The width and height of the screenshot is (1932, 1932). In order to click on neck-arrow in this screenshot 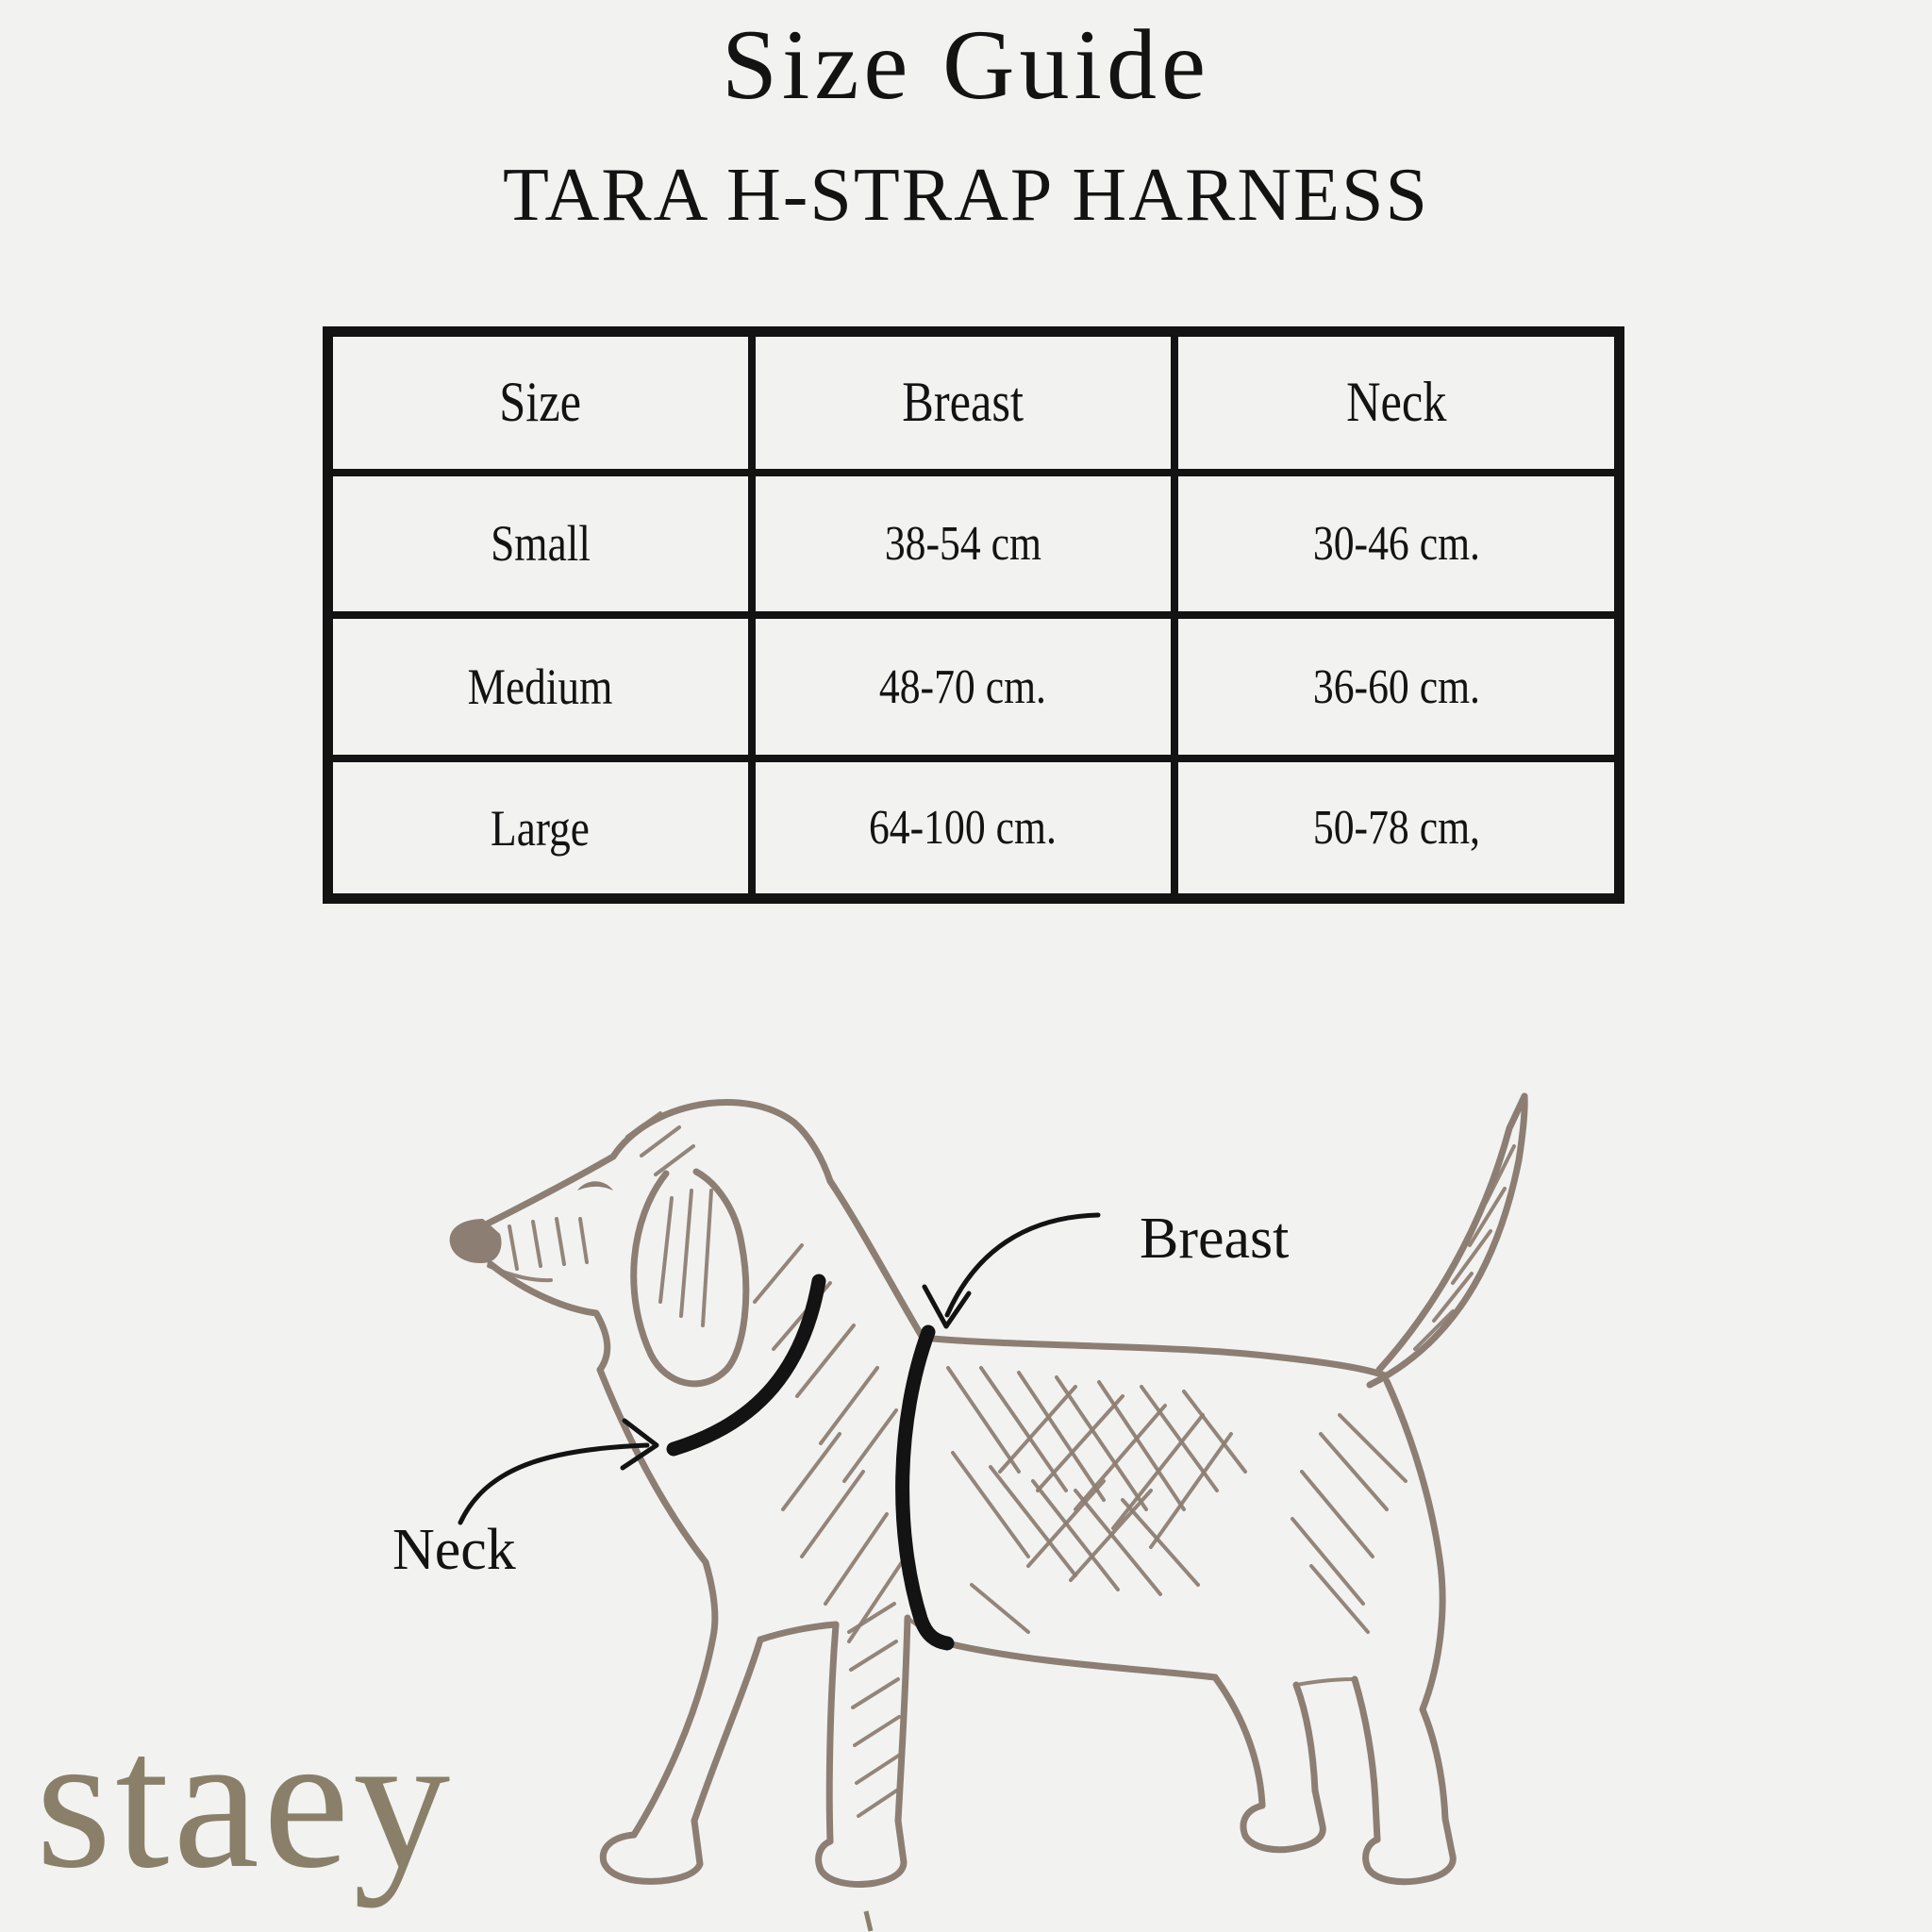, I will do `click(558, 1471)`.